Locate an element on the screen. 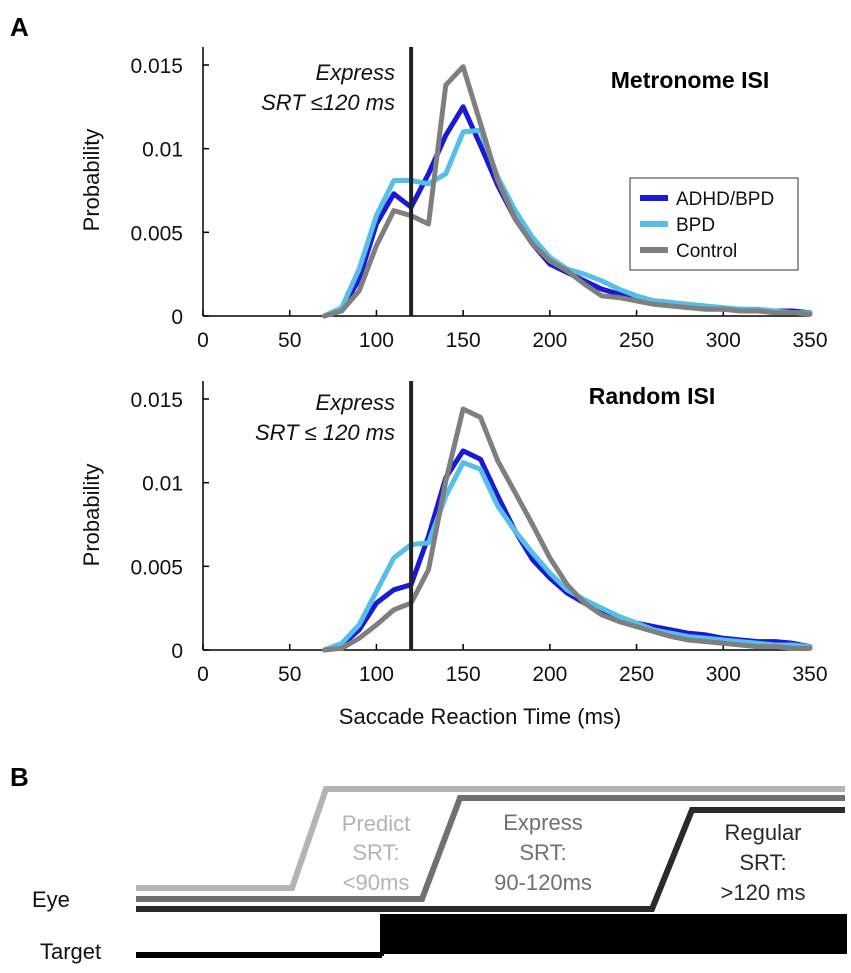  panel-a-letter: A is located at coordinates (19, 27).